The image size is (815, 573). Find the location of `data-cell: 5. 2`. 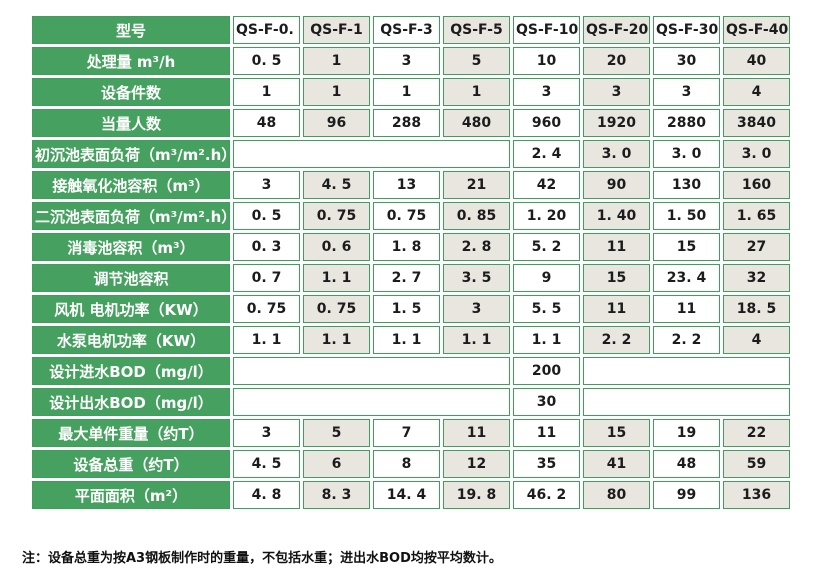

data-cell: 5. 2 is located at coordinates (546, 247).